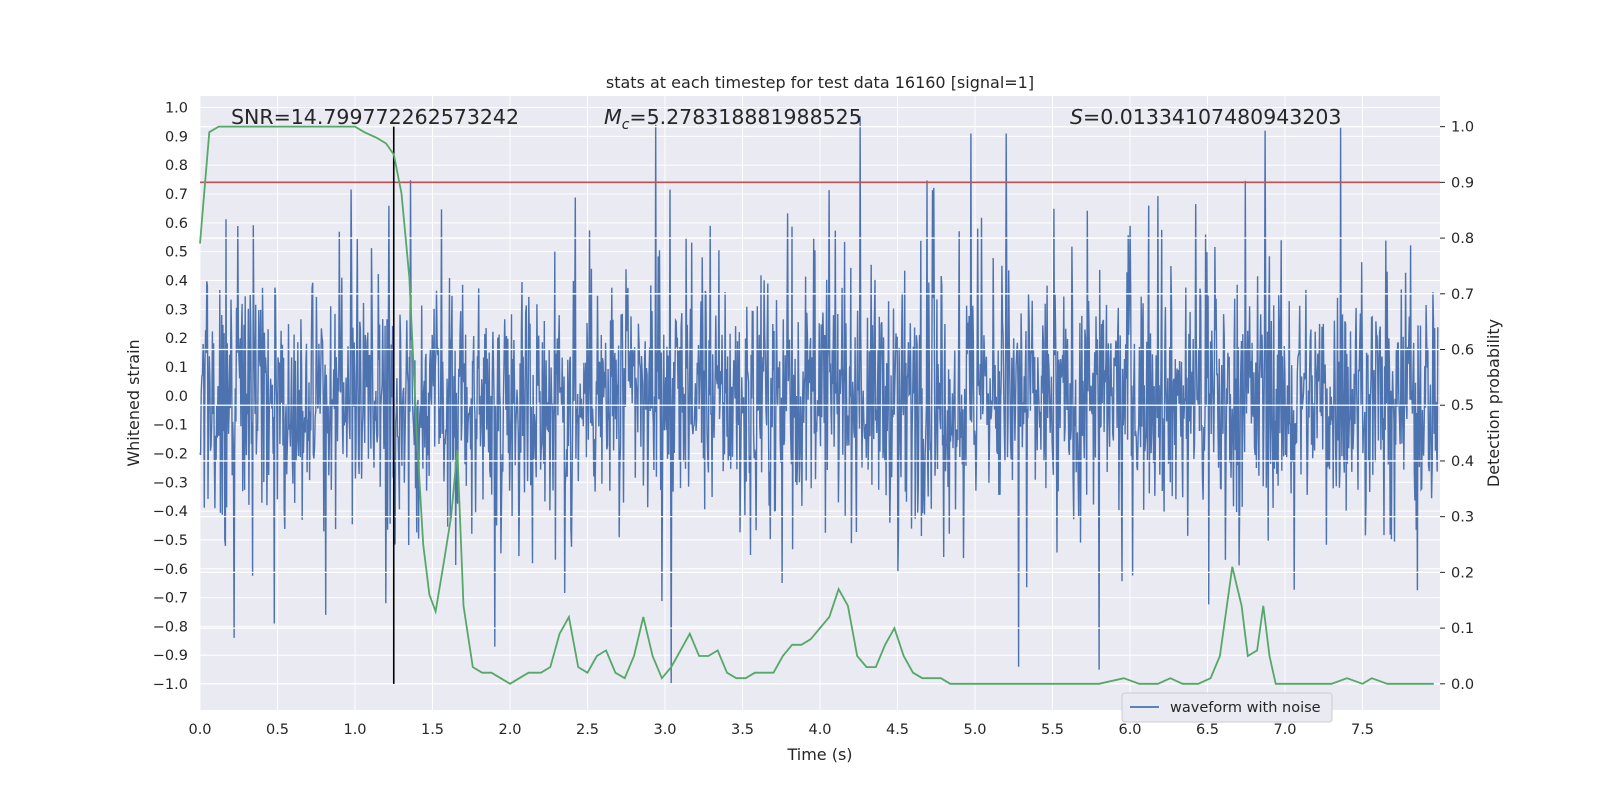  What do you see at coordinates (176, 310) in the screenshot?
I see `y-tick-label-left: 0.3` at bounding box center [176, 310].